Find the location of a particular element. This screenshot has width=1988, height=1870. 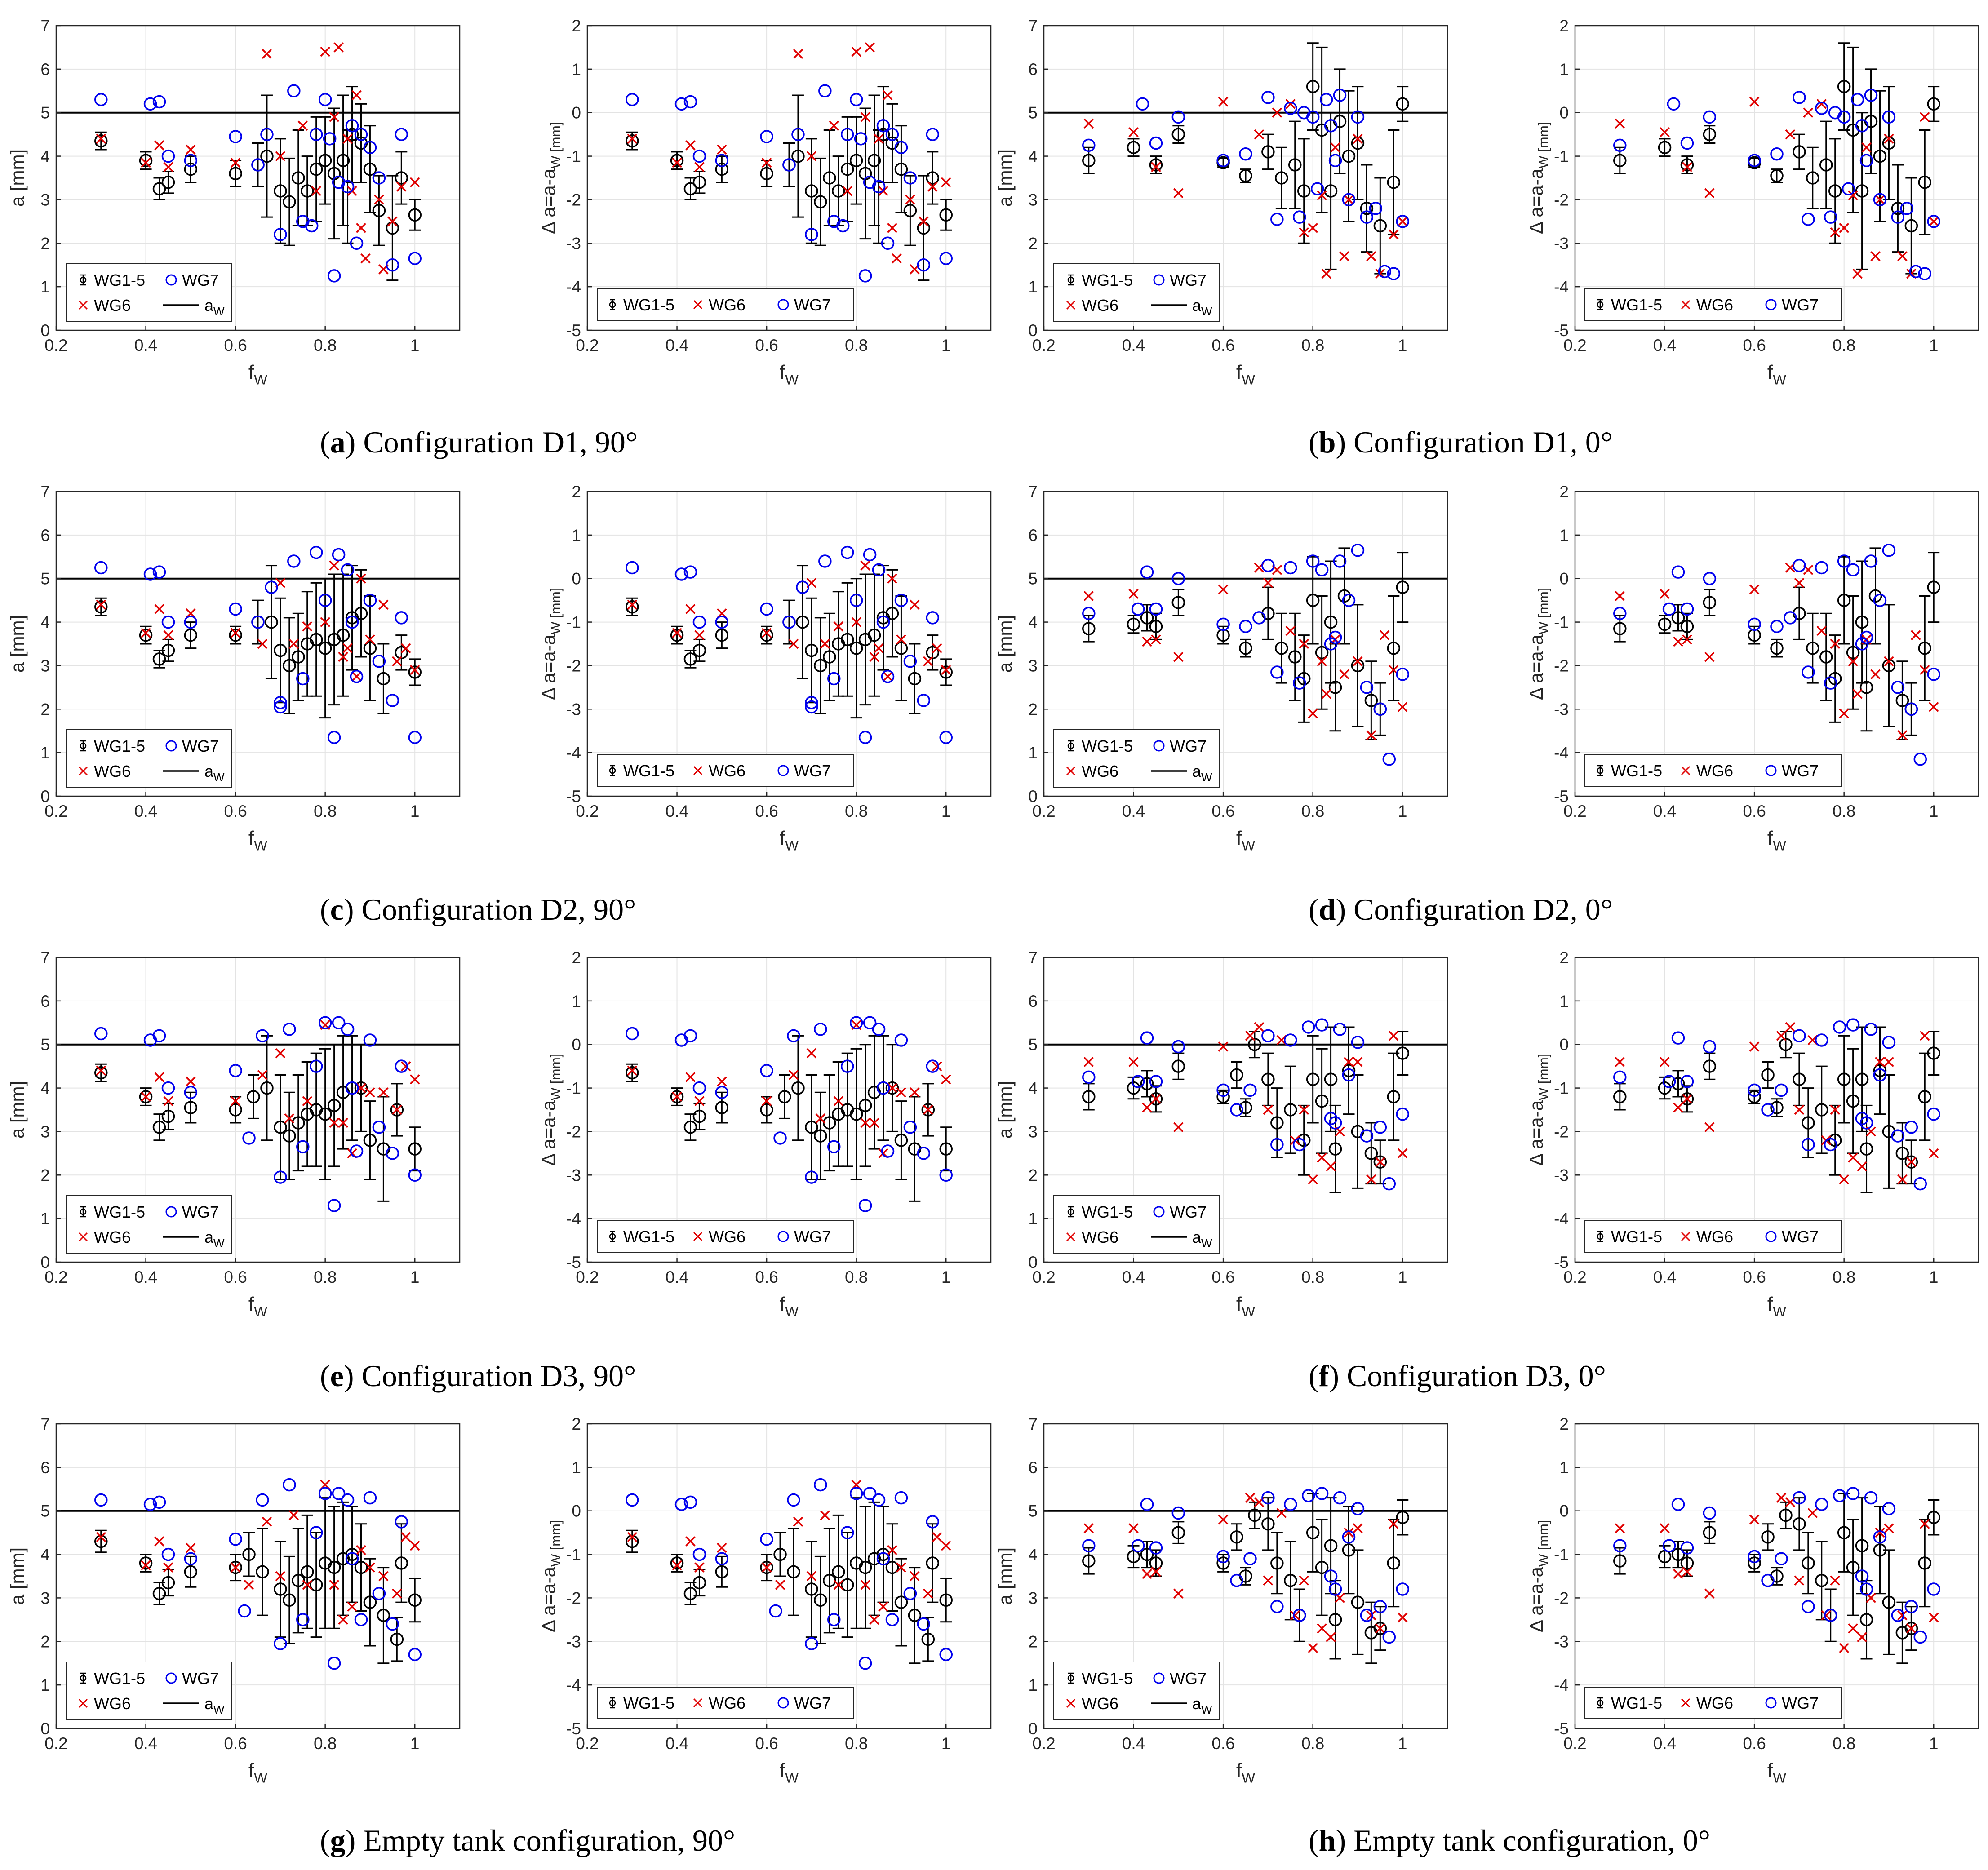

legend-label-WG7: WG7 is located at coordinates (1800, 1703).